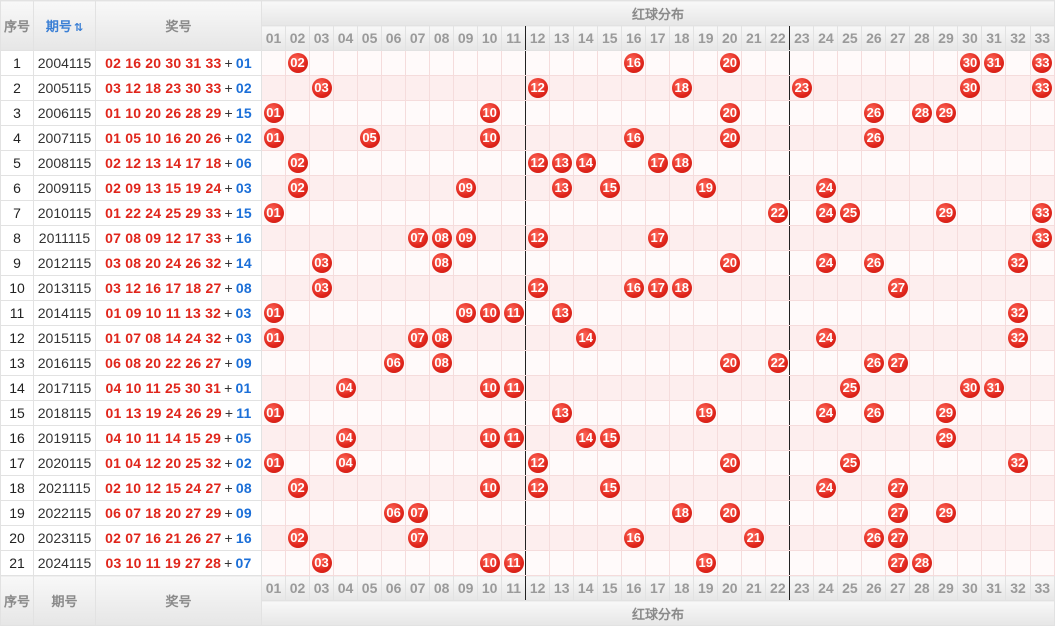 This screenshot has width=1055, height=626. Describe the element at coordinates (1042, 38) in the screenshot. I see `column-header-33: 33` at that location.